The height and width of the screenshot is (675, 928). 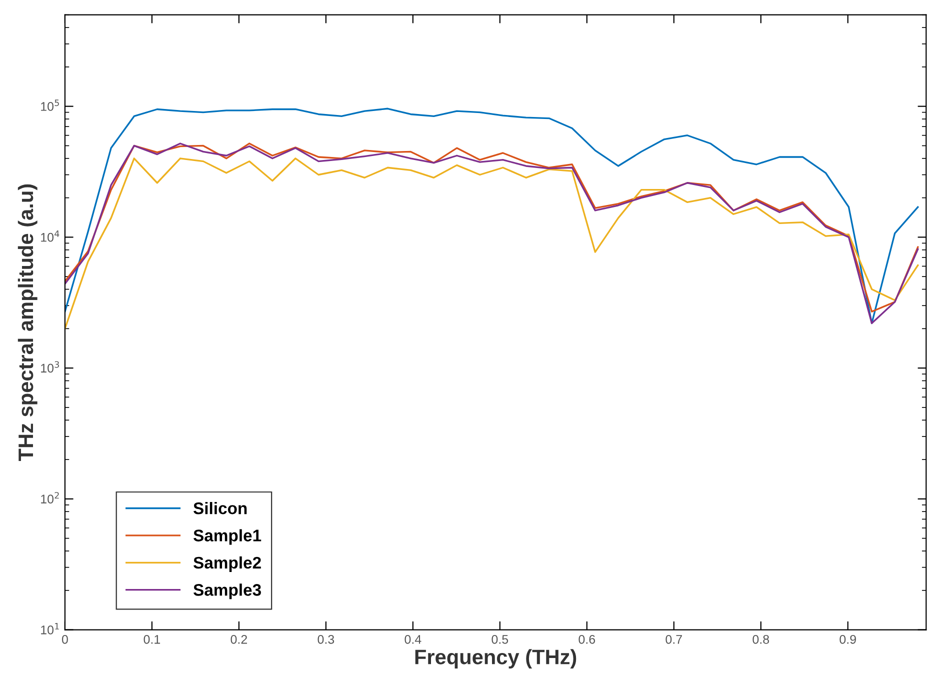 What do you see at coordinates (228, 537) in the screenshot?
I see `legend-label: Sample1` at bounding box center [228, 537].